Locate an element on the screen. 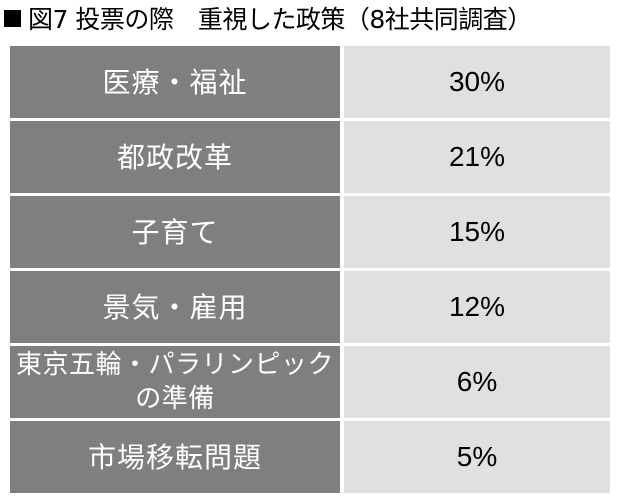 The height and width of the screenshot is (504, 618). table-row: 医療・福祉 30% is located at coordinates (310, 82).